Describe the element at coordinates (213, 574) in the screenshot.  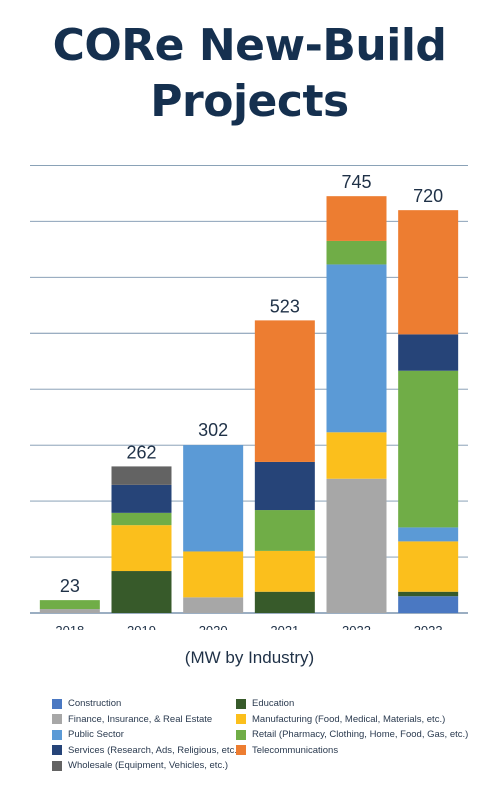
I see `bar-segment-2020-manufacturing` at that location.